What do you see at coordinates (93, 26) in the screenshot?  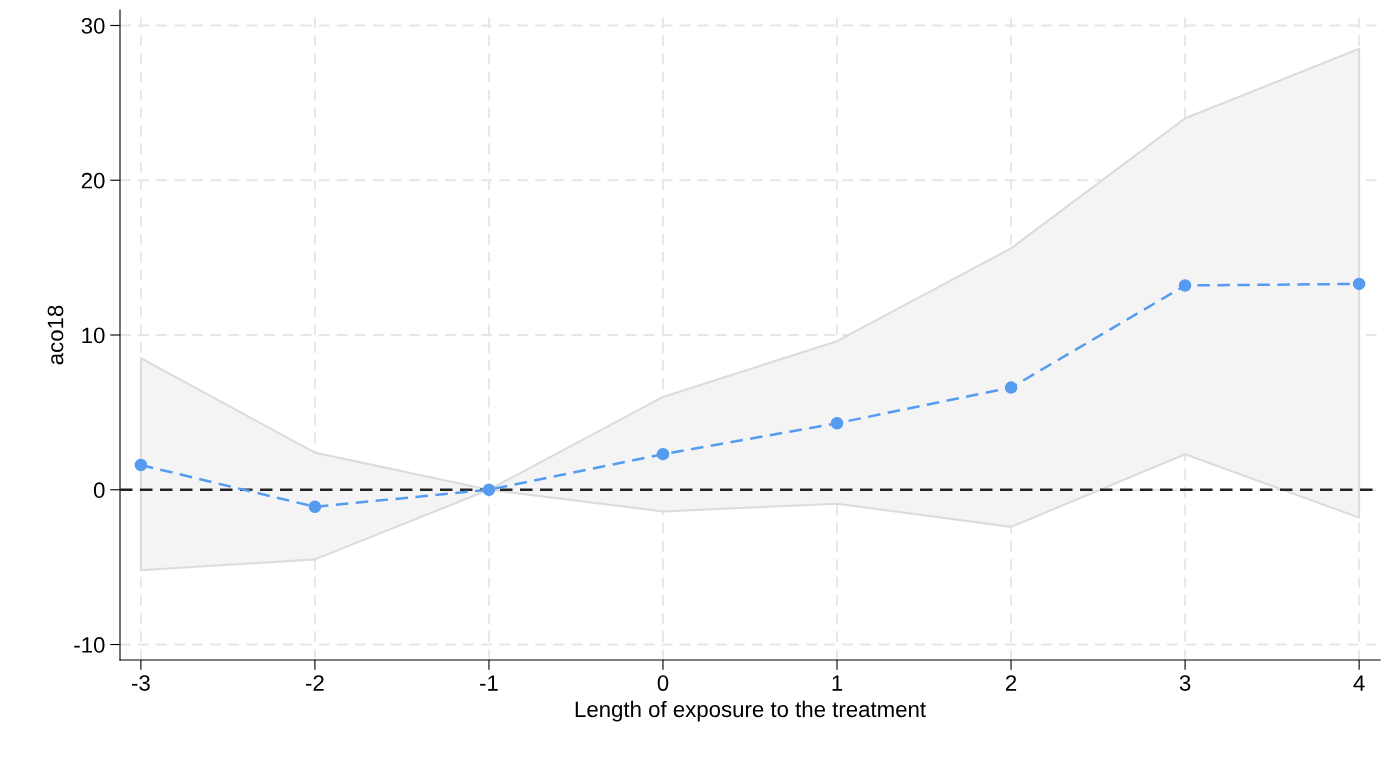 I see `y-tick-label: 30` at bounding box center [93, 26].